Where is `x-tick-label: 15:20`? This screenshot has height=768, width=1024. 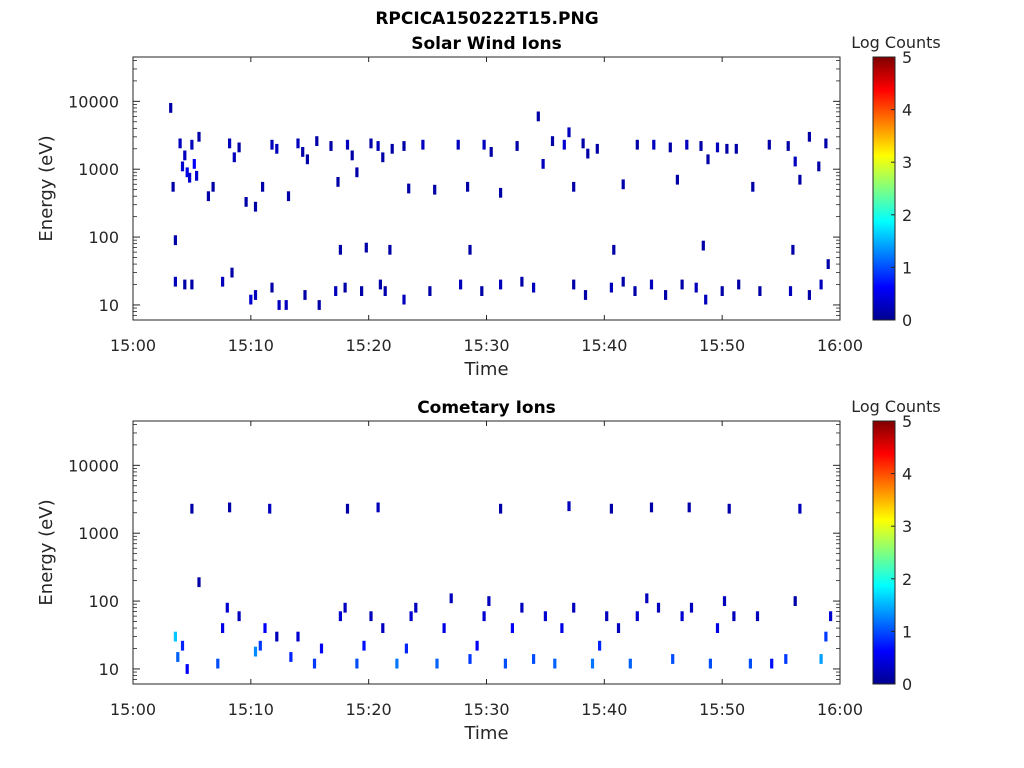 x-tick-label: 15:20 is located at coordinates (369, 345).